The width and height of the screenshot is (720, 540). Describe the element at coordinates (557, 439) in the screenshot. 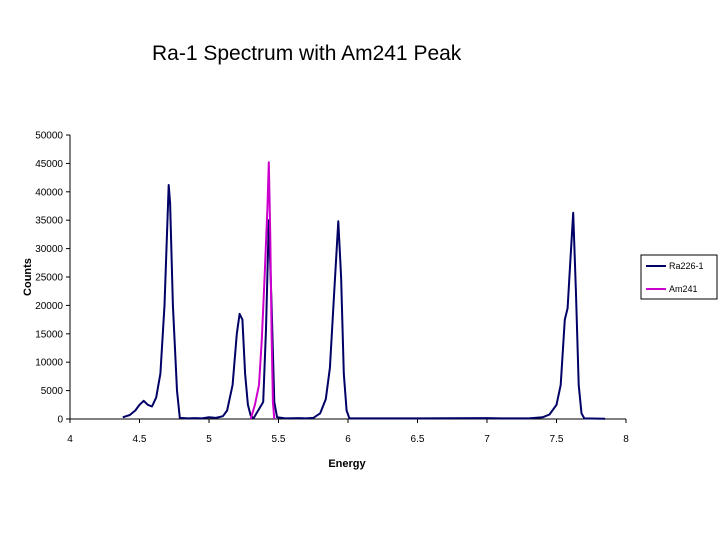

I see `x-tick-label: 7.5` at that location.